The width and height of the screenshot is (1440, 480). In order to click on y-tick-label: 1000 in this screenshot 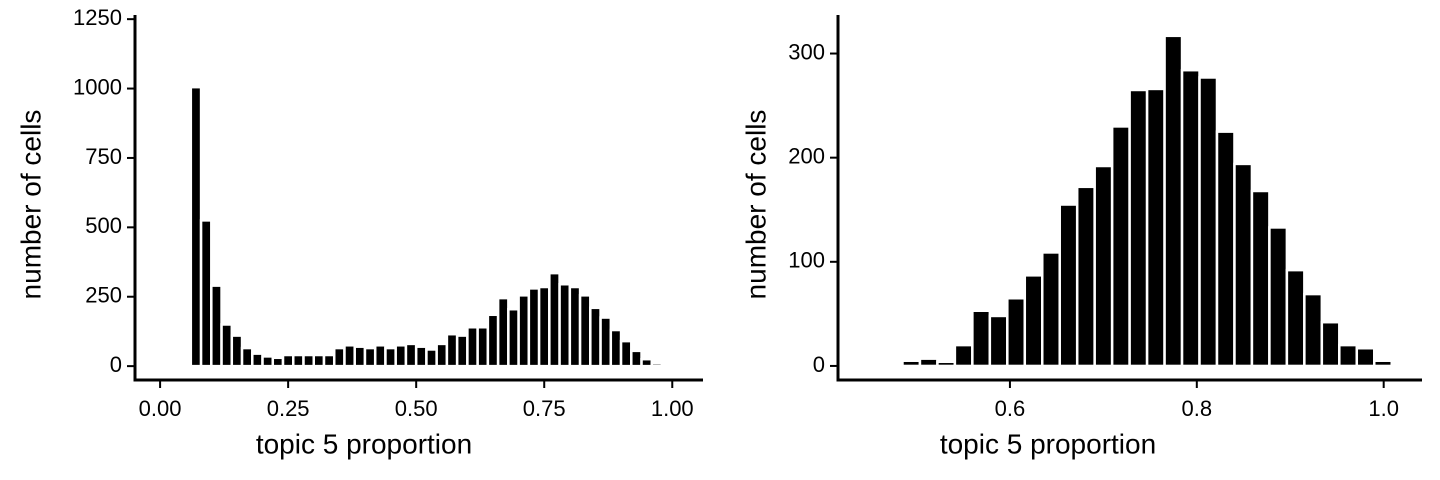, I will do `click(97, 86)`.